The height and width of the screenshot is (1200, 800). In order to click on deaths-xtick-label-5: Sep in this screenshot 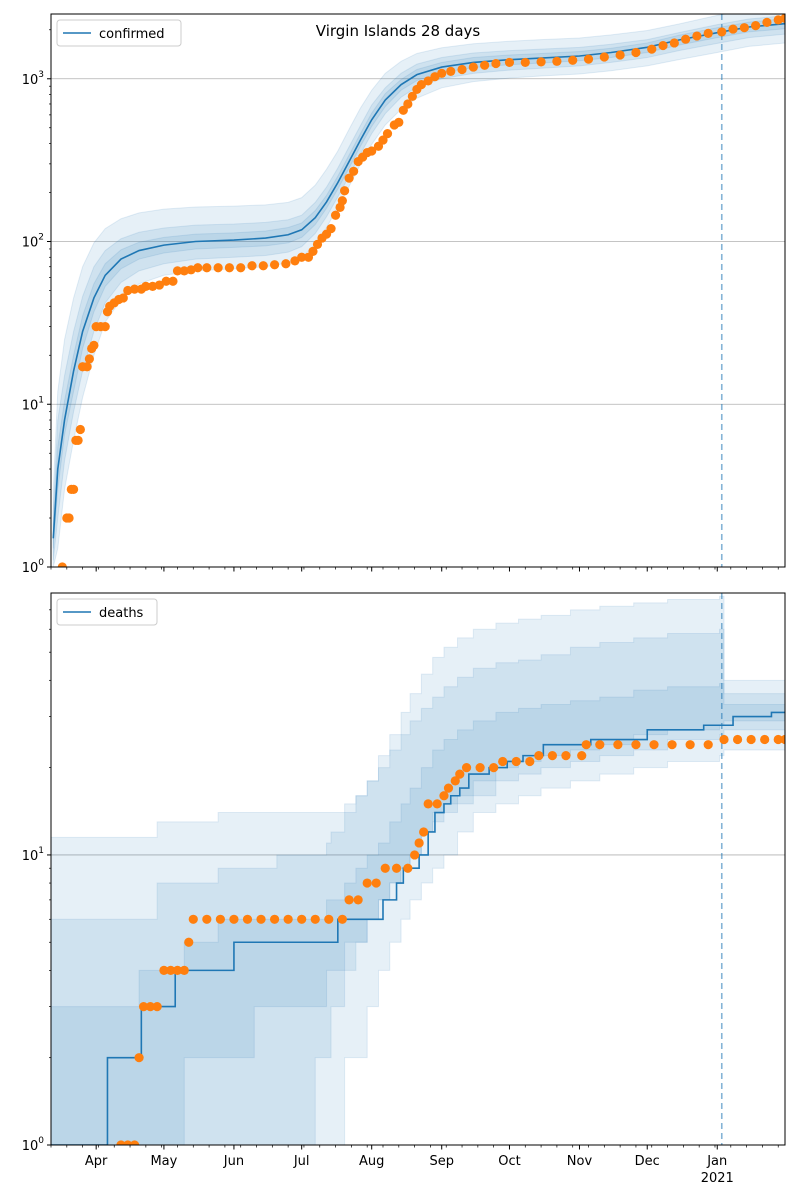, I will do `click(441, 1161)`.